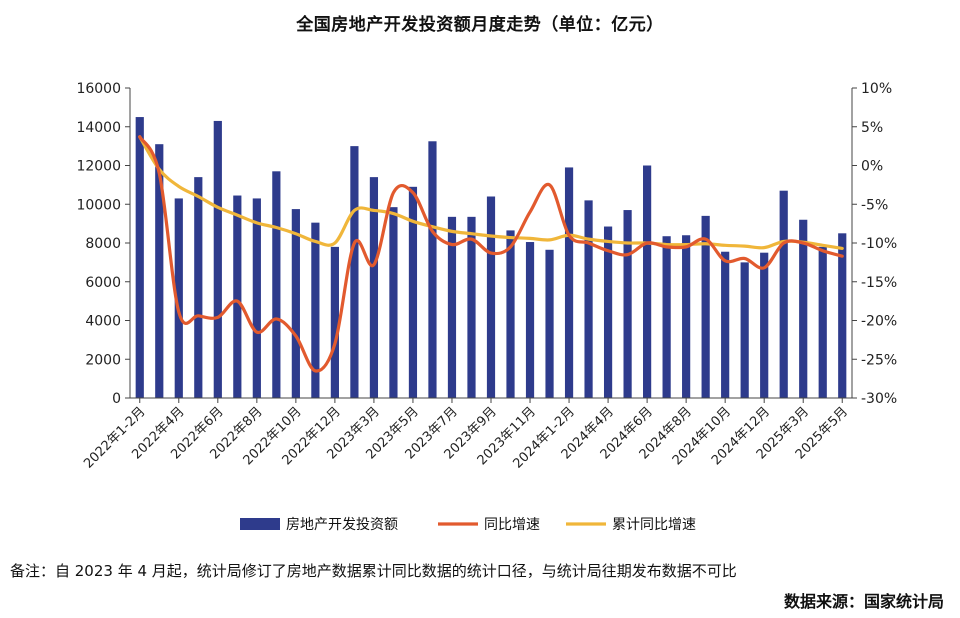 This screenshot has height=618, width=960. What do you see at coordinates (872, 128) in the screenshot?
I see `y-right-tick-label: 5%` at bounding box center [872, 128].